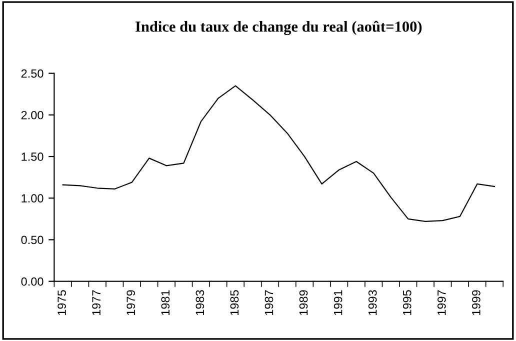 Image resolution: width=516 pixels, height=341 pixels. What do you see at coordinates (441, 303) in the screenshot?
I see `x-tick-label: 1997` at bounding box center [441, 303].